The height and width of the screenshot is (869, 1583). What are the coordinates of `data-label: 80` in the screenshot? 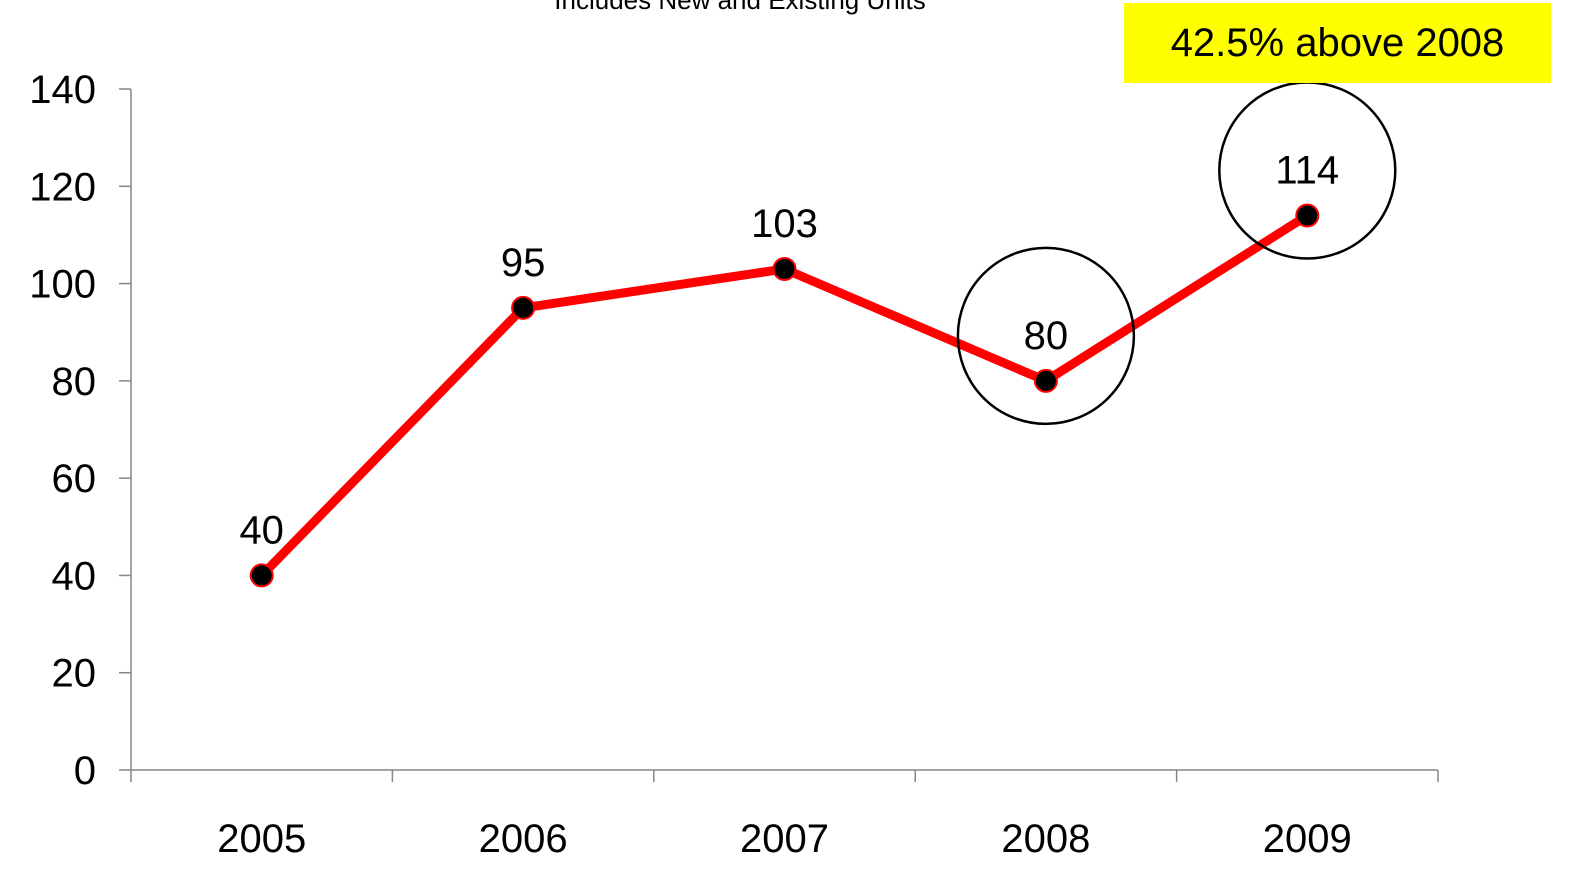 It's located at (1046, 336).